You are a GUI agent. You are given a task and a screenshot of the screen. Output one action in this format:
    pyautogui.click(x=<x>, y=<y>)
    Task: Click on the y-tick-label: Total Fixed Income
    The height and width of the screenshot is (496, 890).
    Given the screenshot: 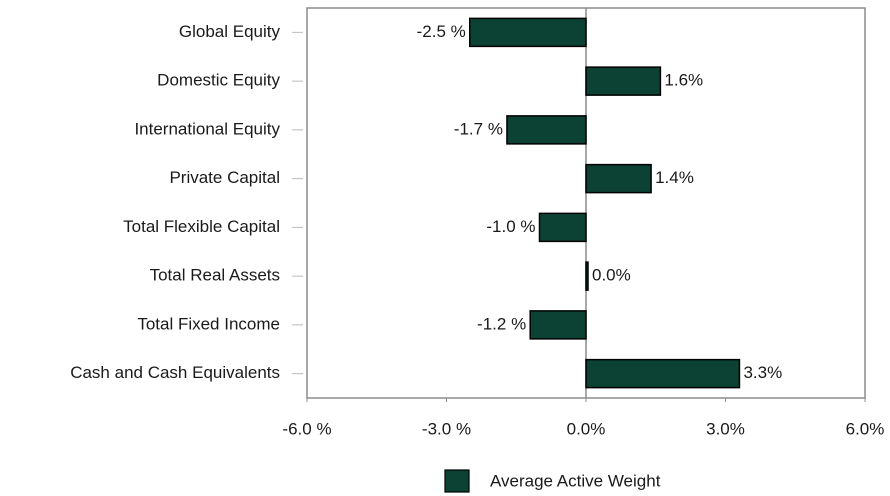 What is the action you would take?
    pyautogui.click(x=208, y=323)
    